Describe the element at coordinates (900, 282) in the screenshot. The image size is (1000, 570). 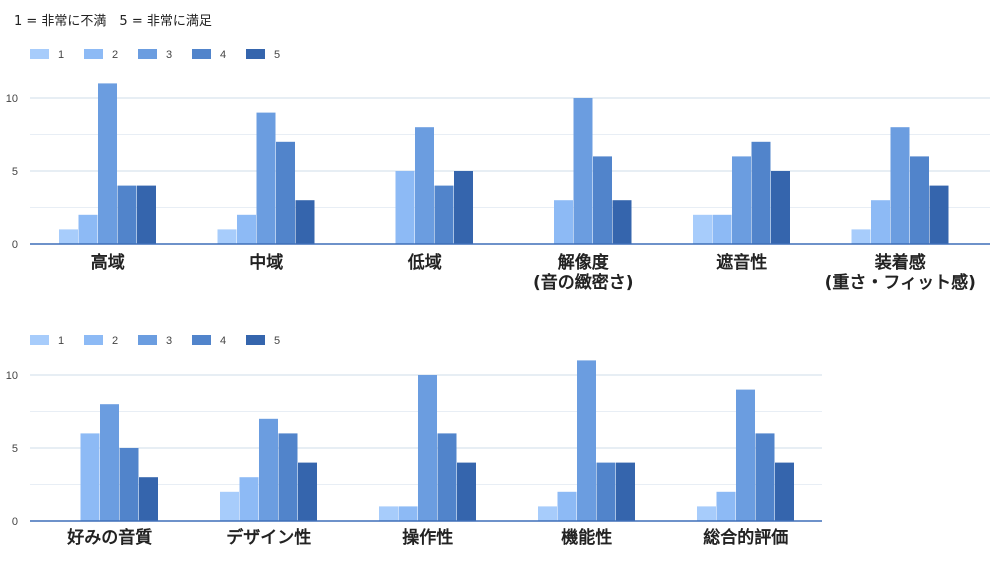
I see `category-label: (重さ・フィット感)` at that location.